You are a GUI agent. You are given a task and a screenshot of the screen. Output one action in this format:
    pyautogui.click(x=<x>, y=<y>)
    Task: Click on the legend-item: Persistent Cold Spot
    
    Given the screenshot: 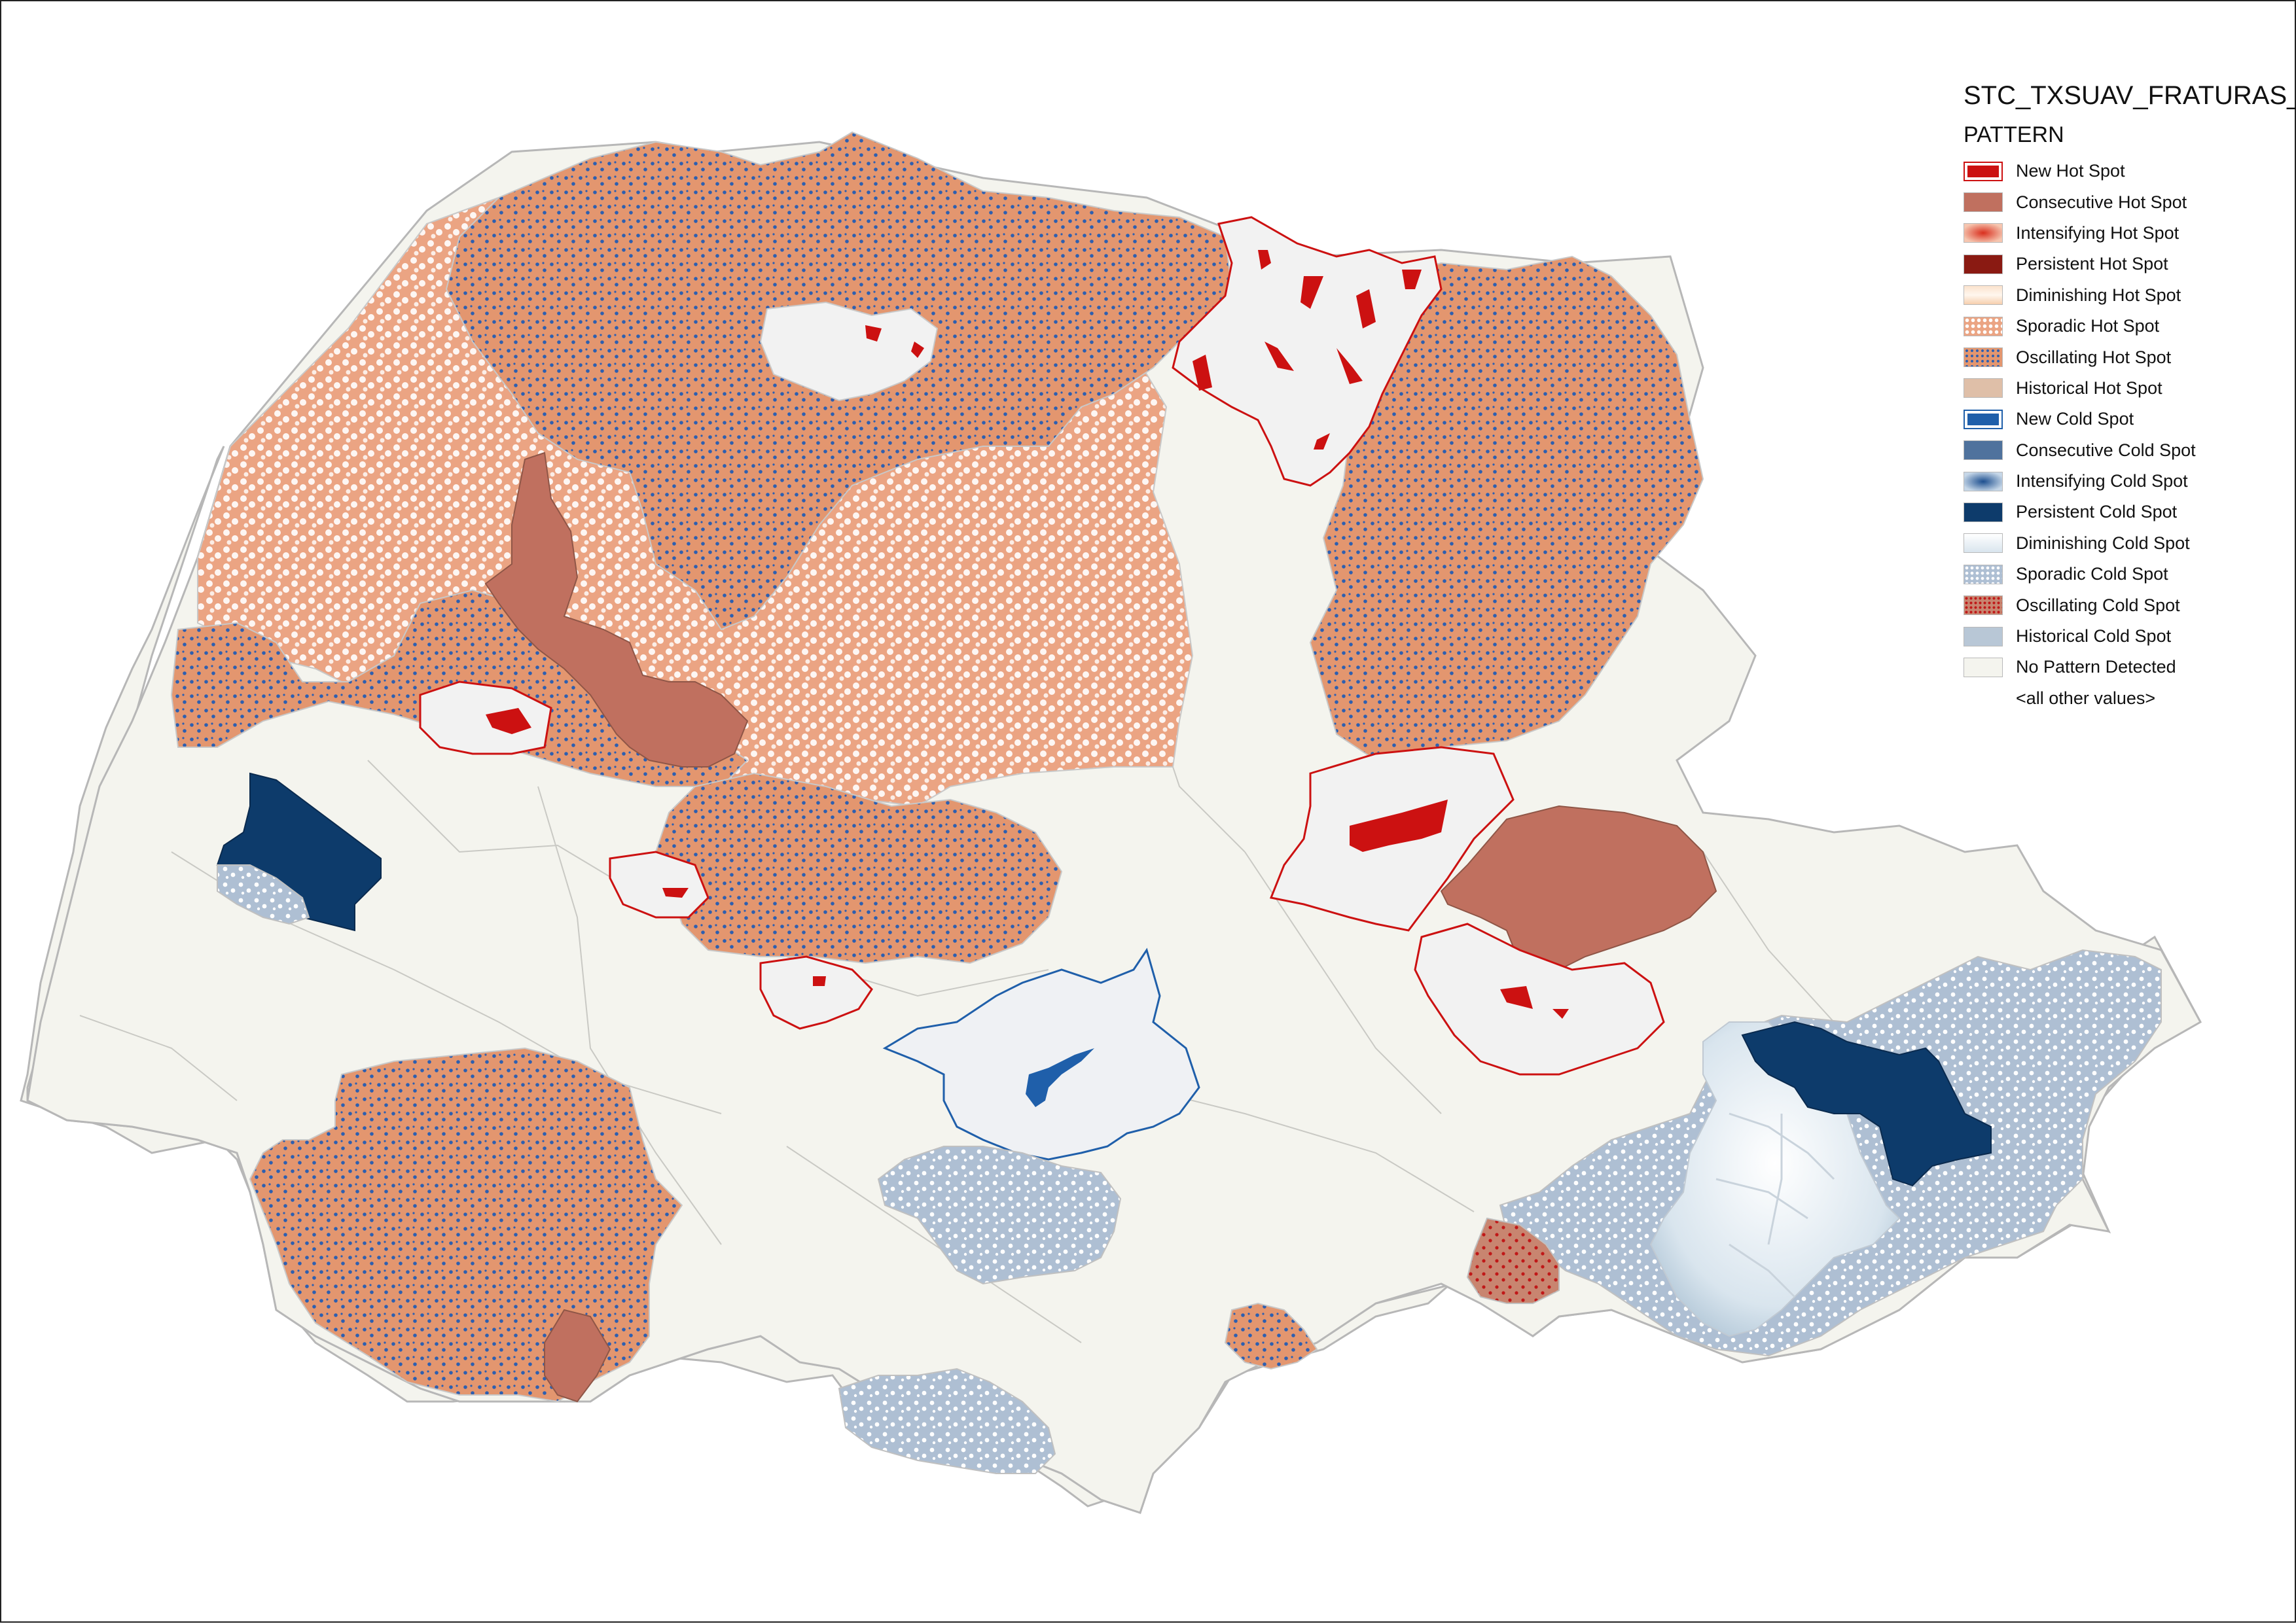 What is the action you would take?
    pyautogui.click(x=2127, y=512)
    